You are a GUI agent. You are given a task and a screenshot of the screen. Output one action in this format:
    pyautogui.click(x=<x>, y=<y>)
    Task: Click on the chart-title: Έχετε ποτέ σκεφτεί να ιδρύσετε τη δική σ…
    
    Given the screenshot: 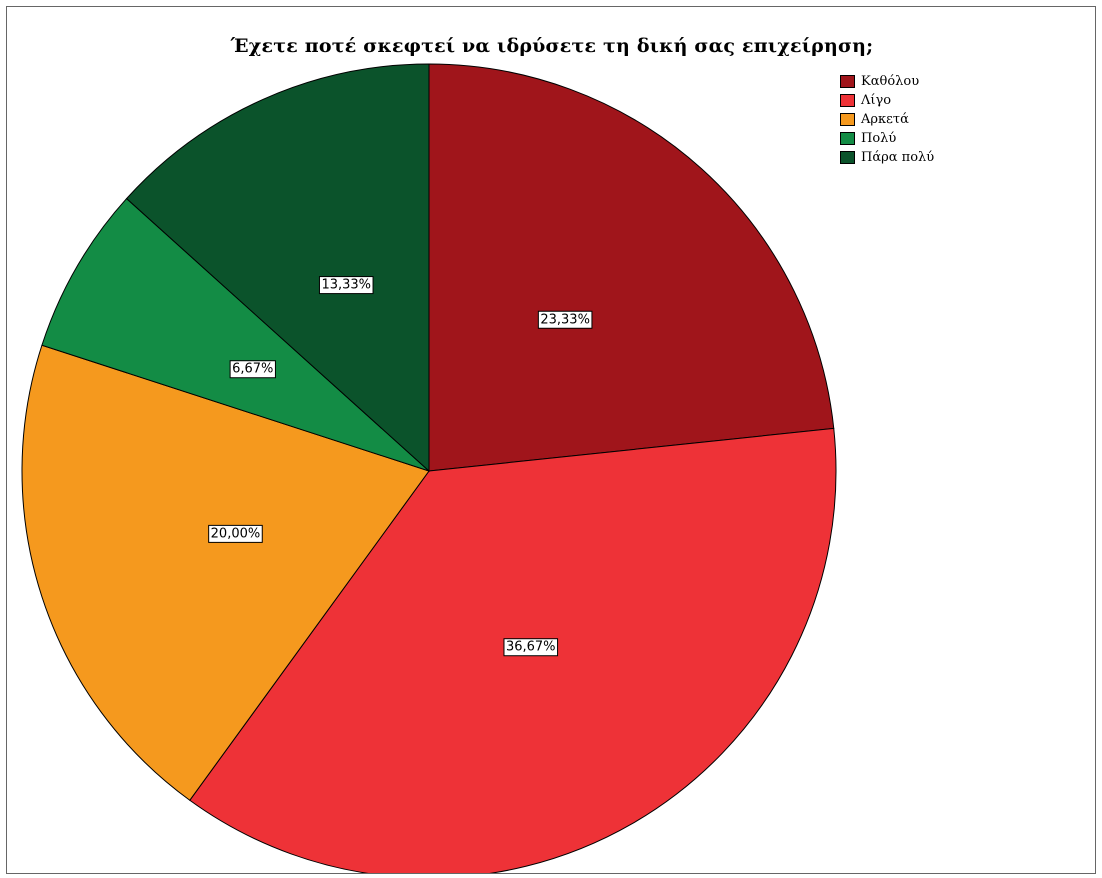 What is the action you would take?
    pyautogui.click(x=552, y=46)
    